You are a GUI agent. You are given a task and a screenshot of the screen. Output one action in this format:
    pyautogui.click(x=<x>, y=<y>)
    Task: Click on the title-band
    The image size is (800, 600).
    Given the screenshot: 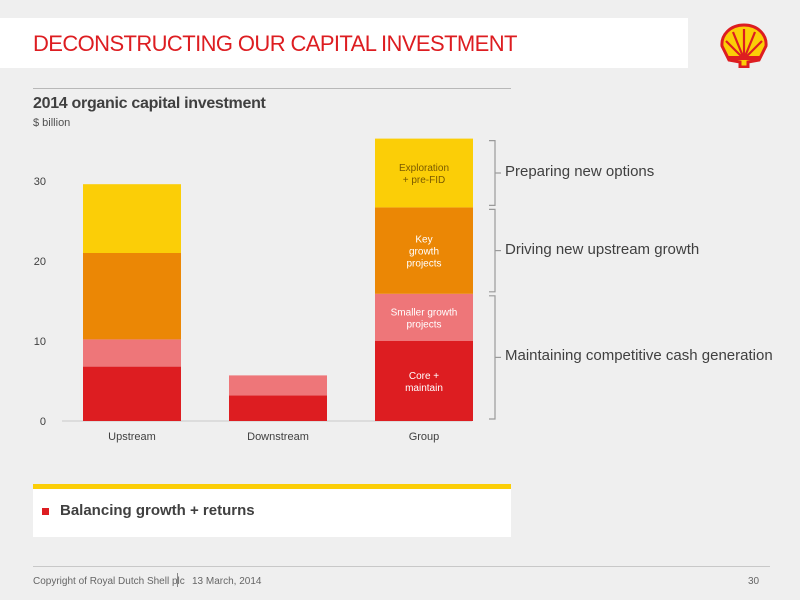 What is the action you would take?
    pyautogui.click(x=344, y=43)
    